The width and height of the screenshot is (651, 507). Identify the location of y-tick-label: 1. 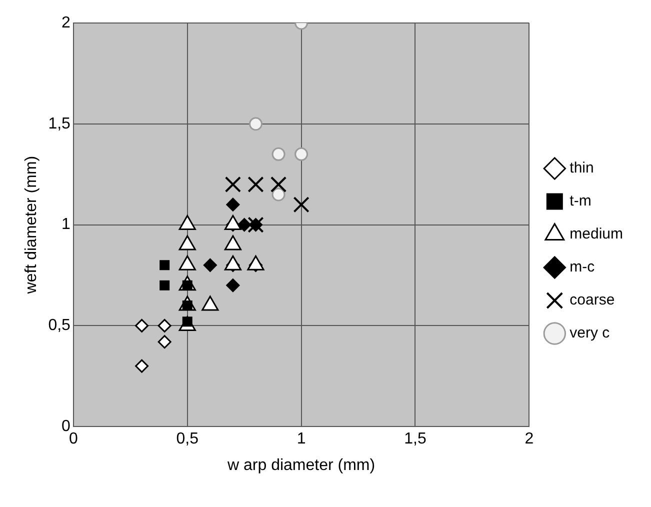
(66, 225).